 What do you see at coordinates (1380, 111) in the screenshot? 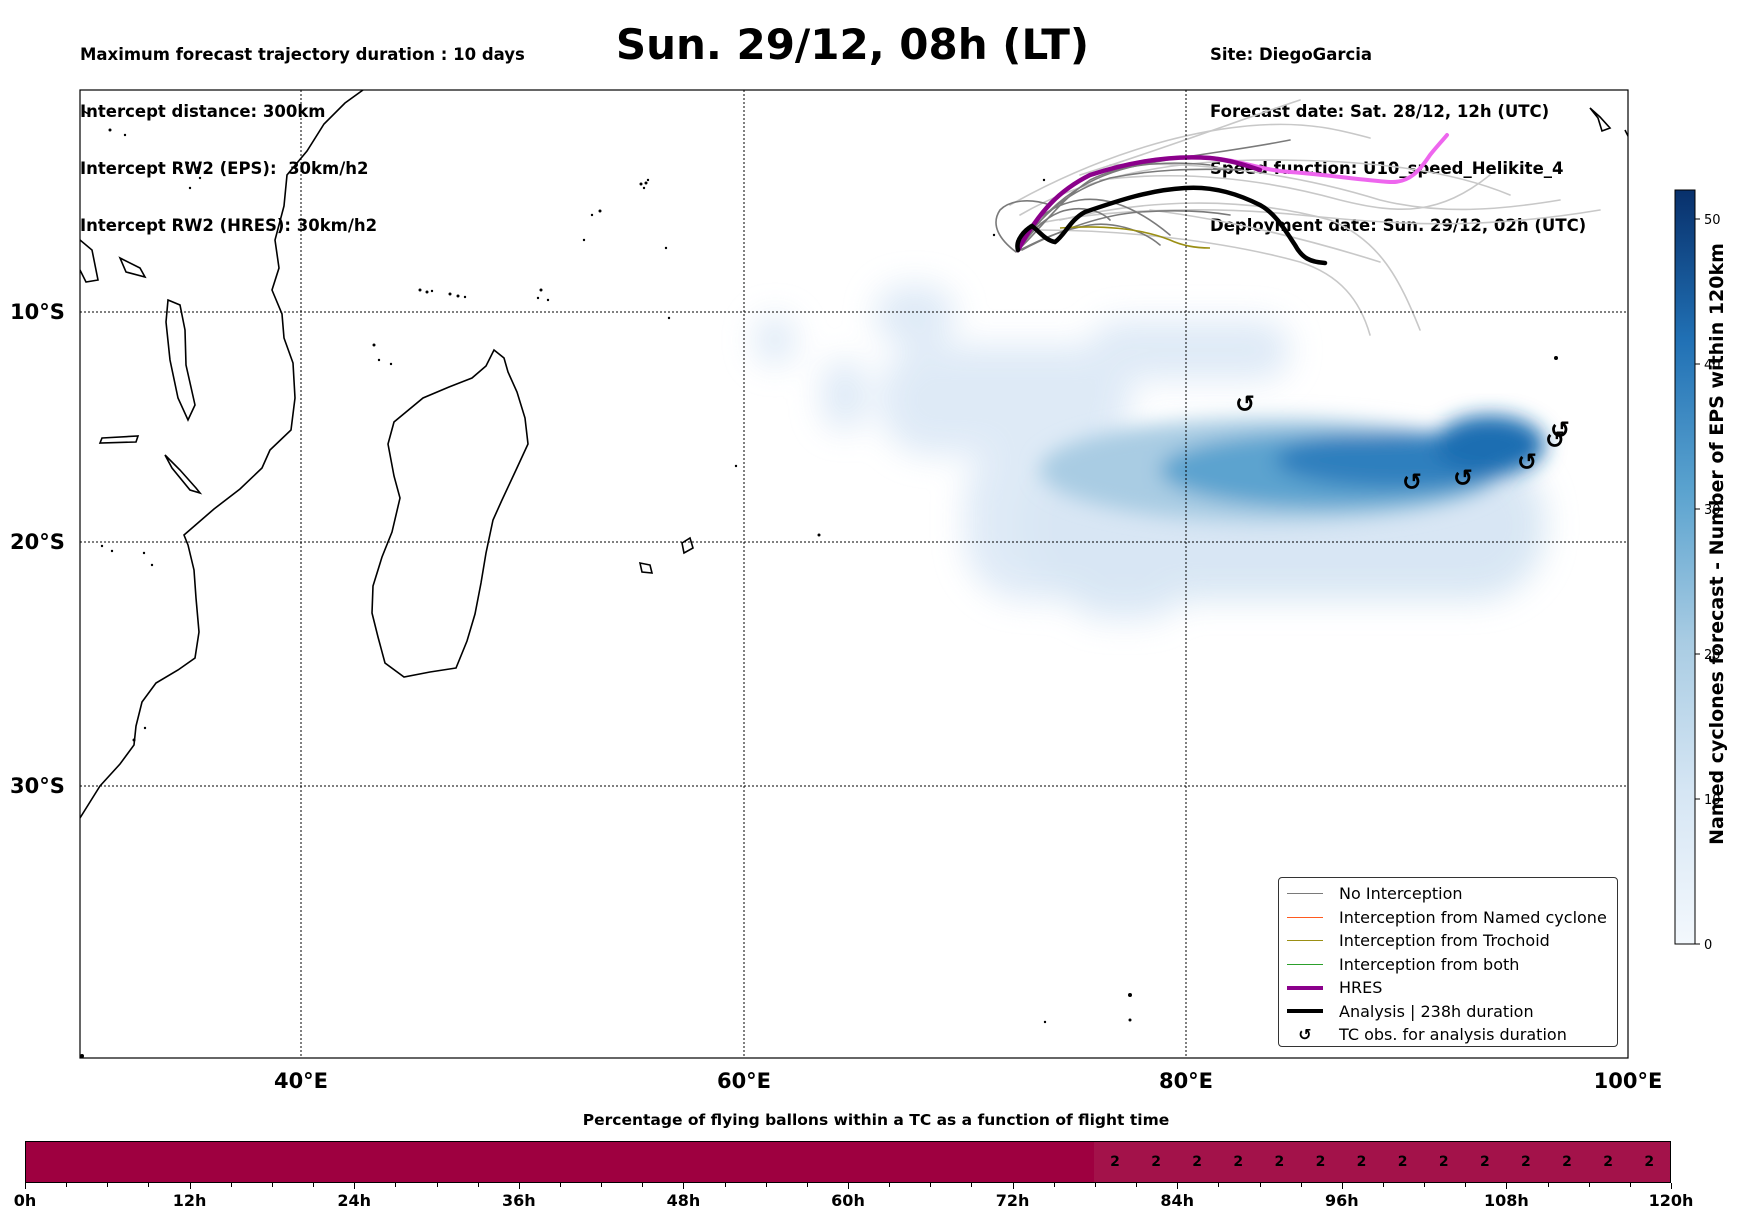
I see `site-line: Forecast date: Sat. 28/12, 12h (UTC)` at bounding box center [1380, 111].